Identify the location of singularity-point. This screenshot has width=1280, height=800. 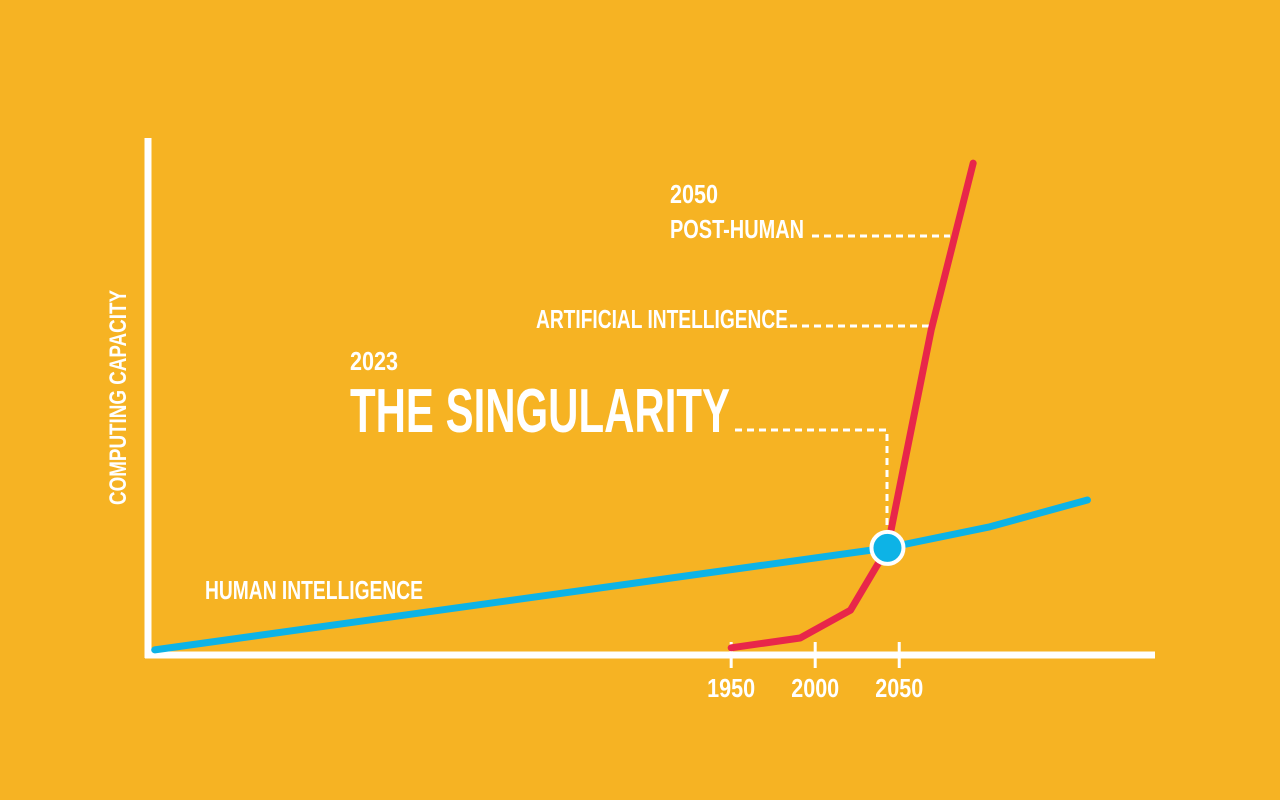
(887, 547).